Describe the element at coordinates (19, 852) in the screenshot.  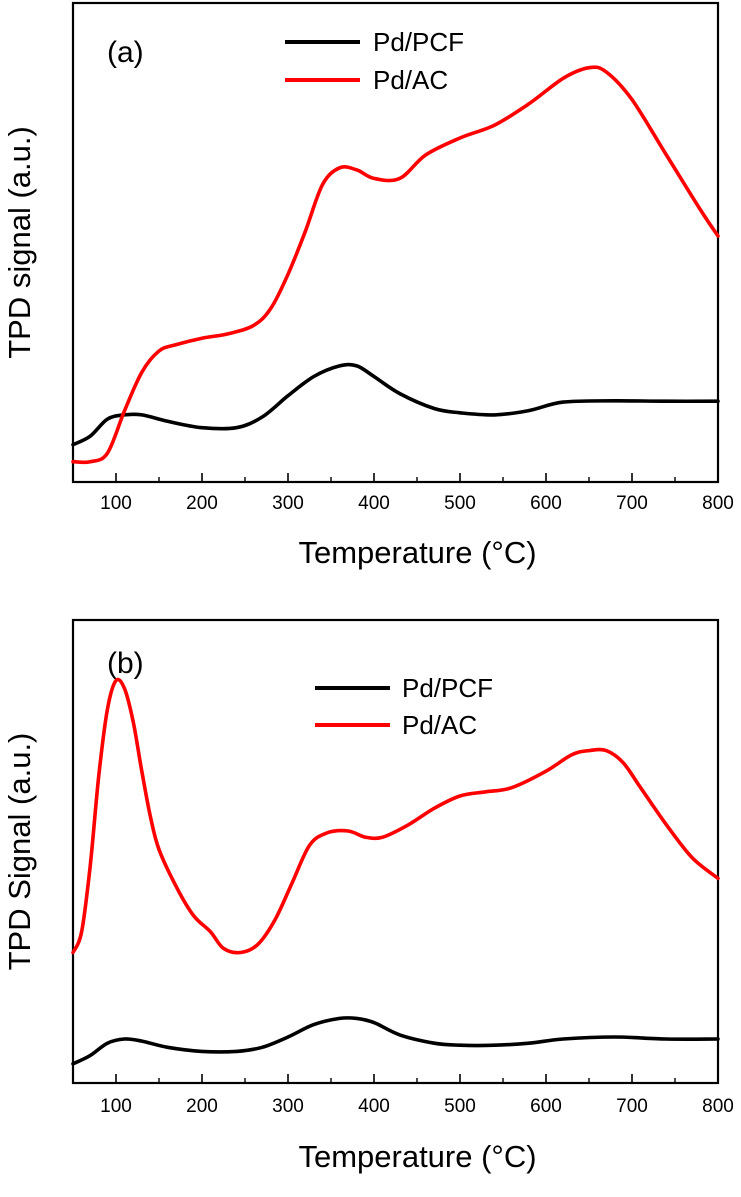
I see `y-axis-title: TPD Signal (a.u.)` at that location.